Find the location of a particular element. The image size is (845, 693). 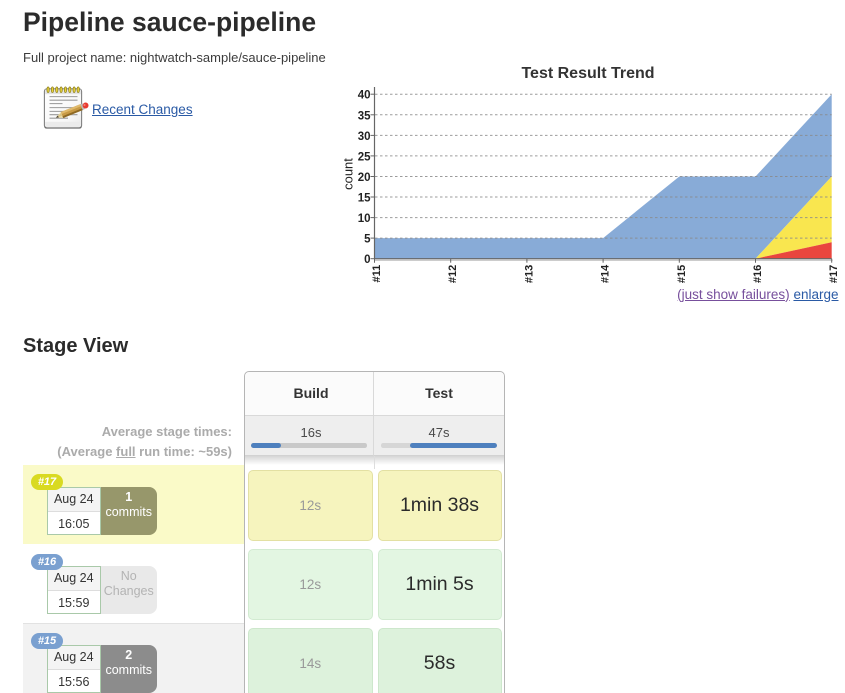

svg-text: #16 is located at coordinates (758, 274).